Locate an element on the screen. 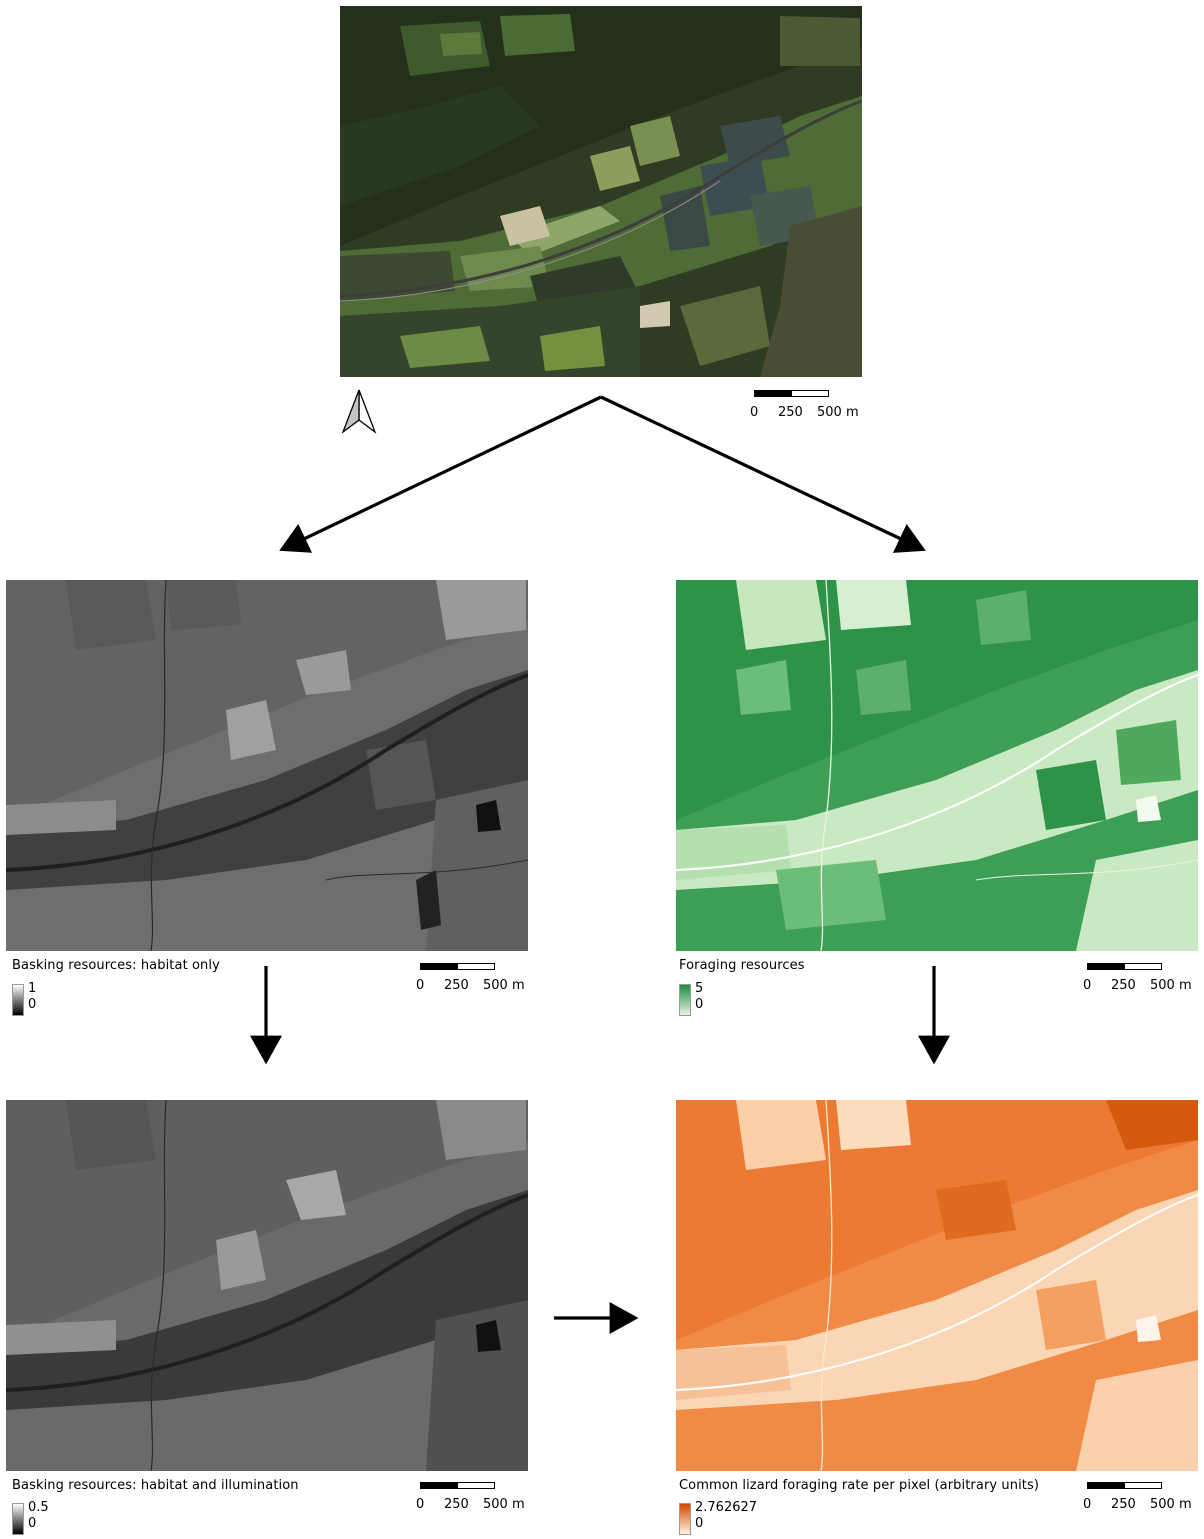  scale-bar-top: 0 250 500 m is located at coordinates (807, 407).